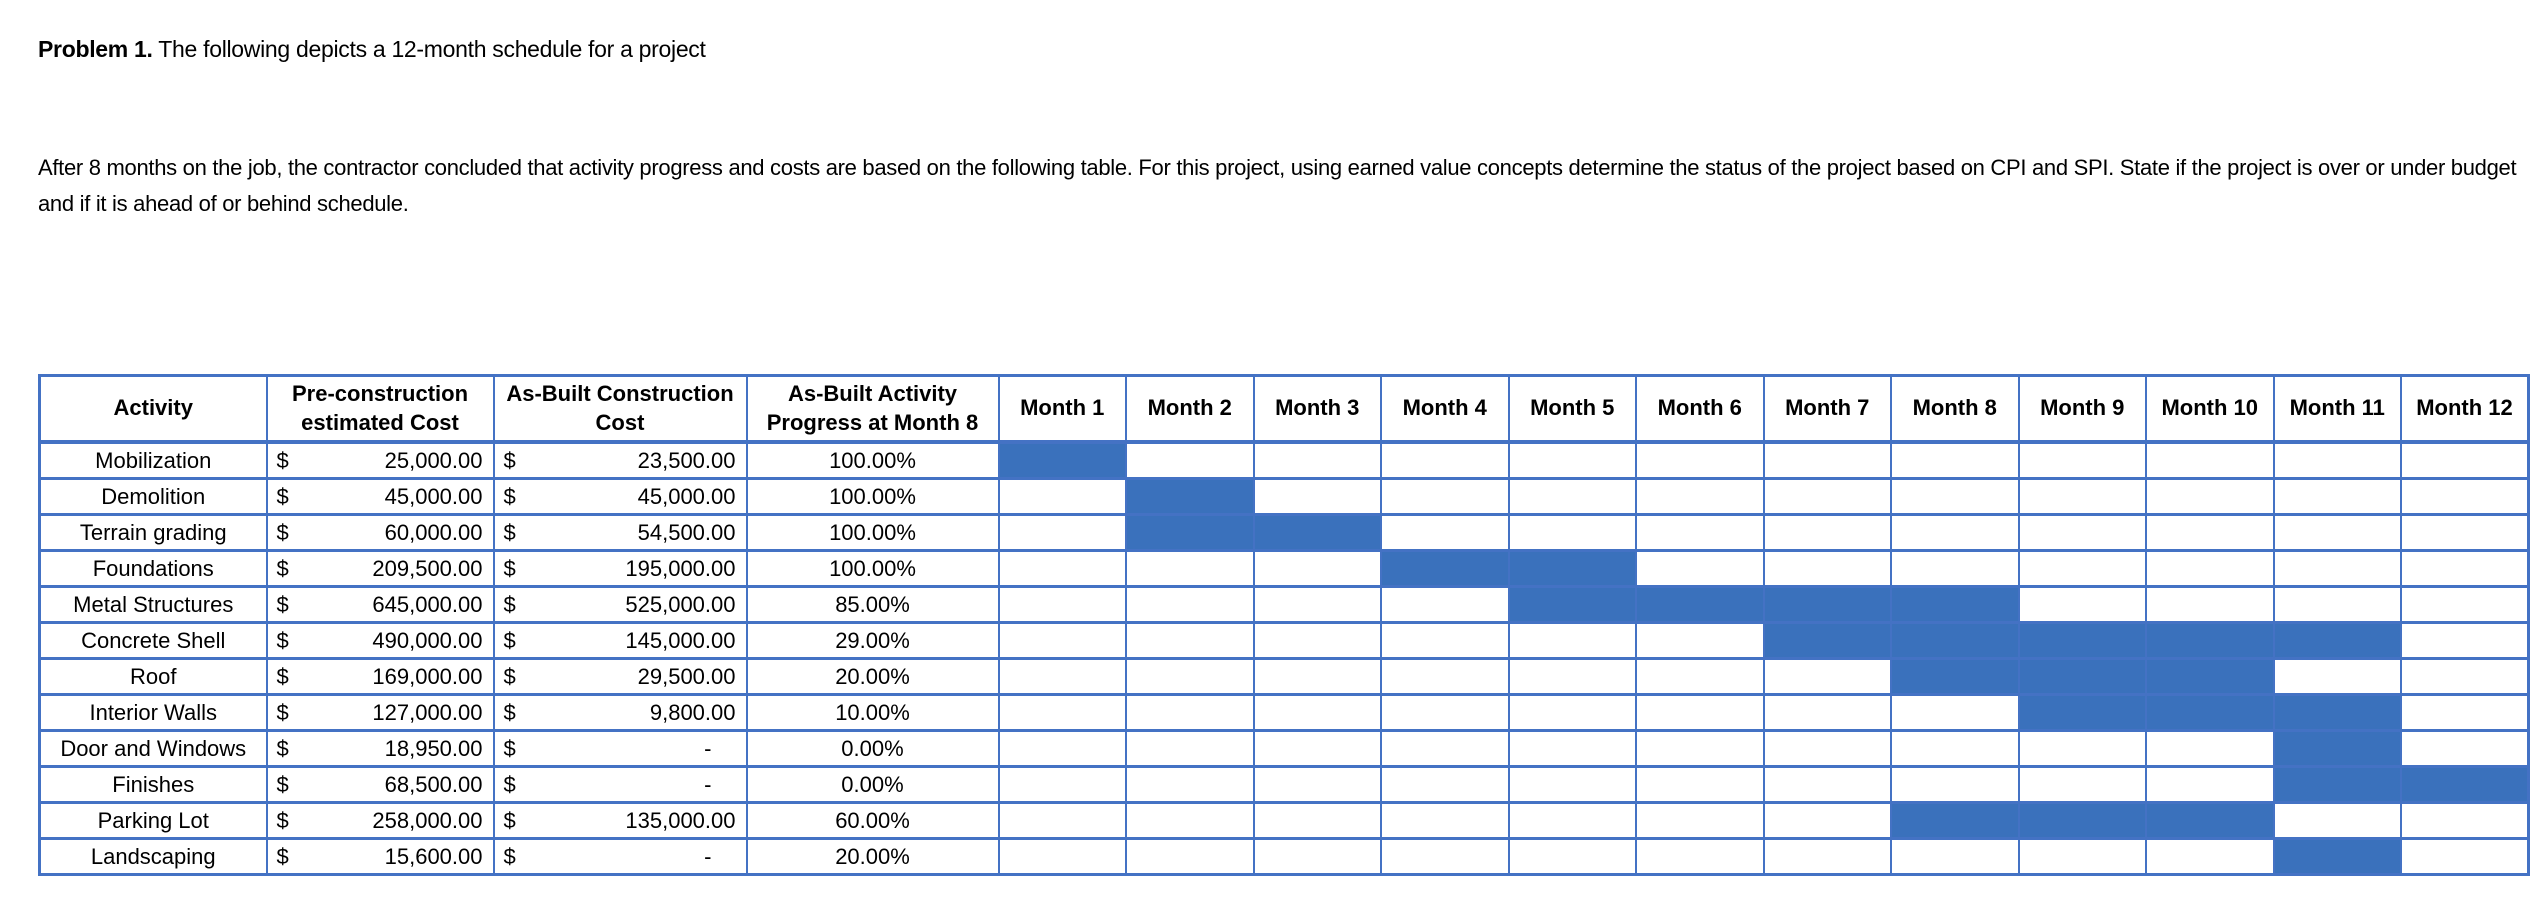 The height and width of the screenshot is (916, 2548). Describe the element at coordinates (872, 820) in the screenshot. I see `progress-cell: 60.00%` at that location.